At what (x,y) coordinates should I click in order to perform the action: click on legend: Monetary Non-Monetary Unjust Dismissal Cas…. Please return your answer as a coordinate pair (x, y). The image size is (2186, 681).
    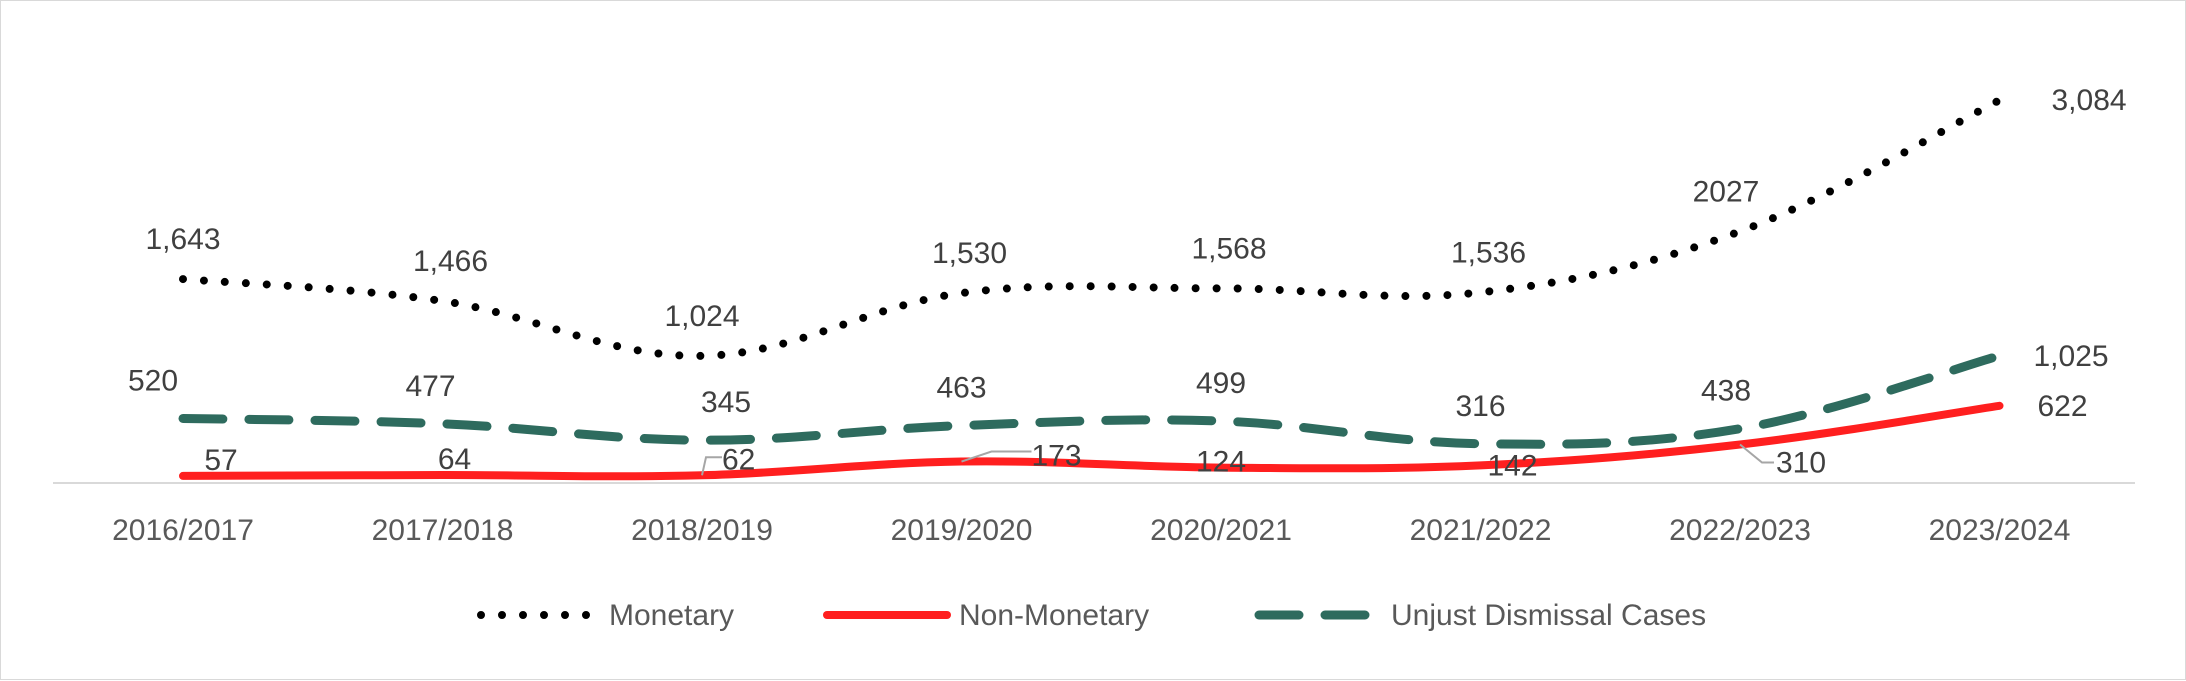
    Looking at the image, I should click on (1091, 615).